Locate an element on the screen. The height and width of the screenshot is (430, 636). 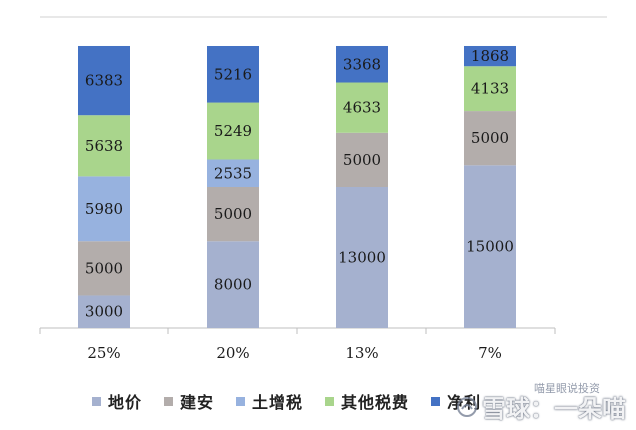
bar-data-label: 4633 is located at coordinates (362, 108).